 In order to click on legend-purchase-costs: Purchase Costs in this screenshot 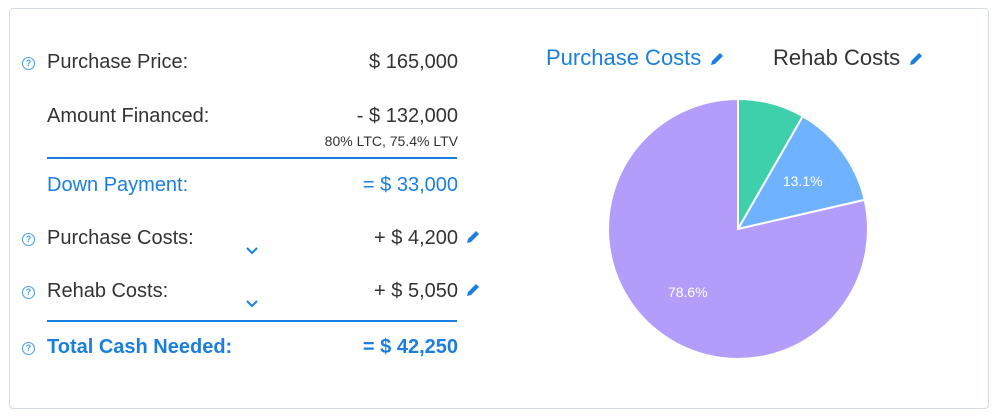, I will do `click(635, 58)`.